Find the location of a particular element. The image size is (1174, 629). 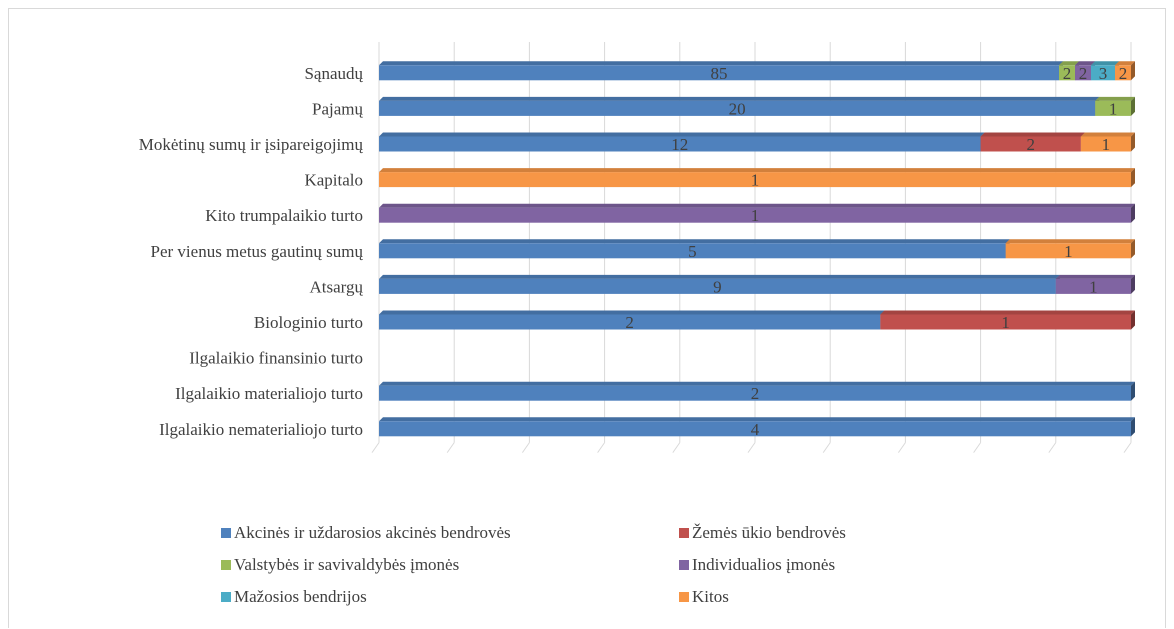

legend-label: Mažosios bendrijos is located at coordinates (300, 596).